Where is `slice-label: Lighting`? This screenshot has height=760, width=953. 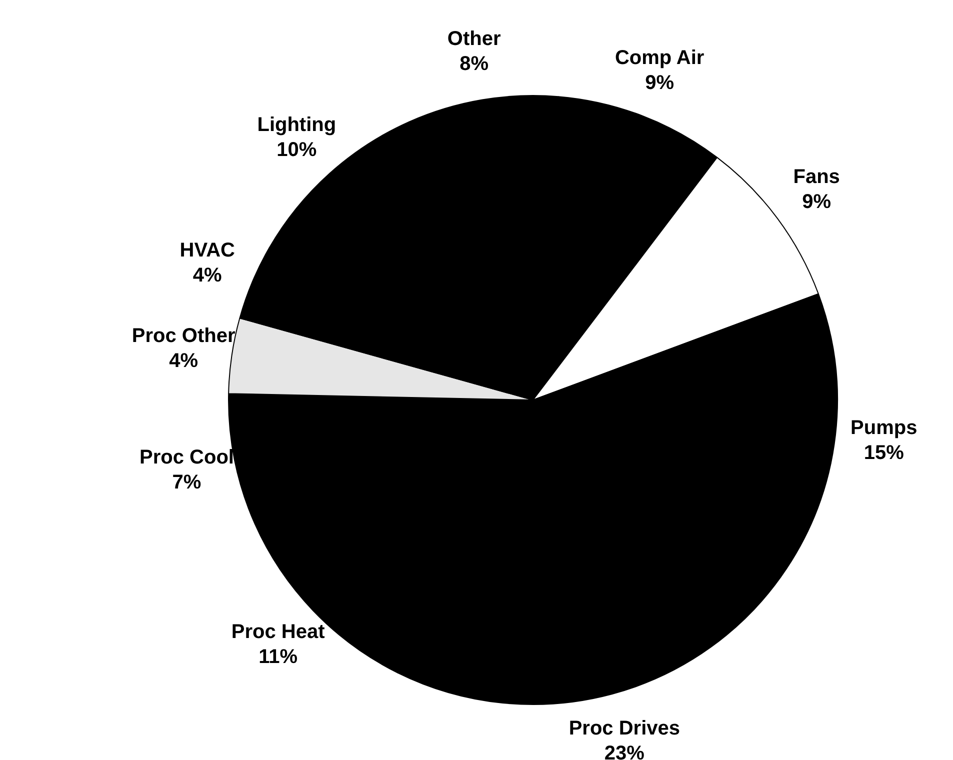 slice-label: Lighting is located at coordinates (296, 125).